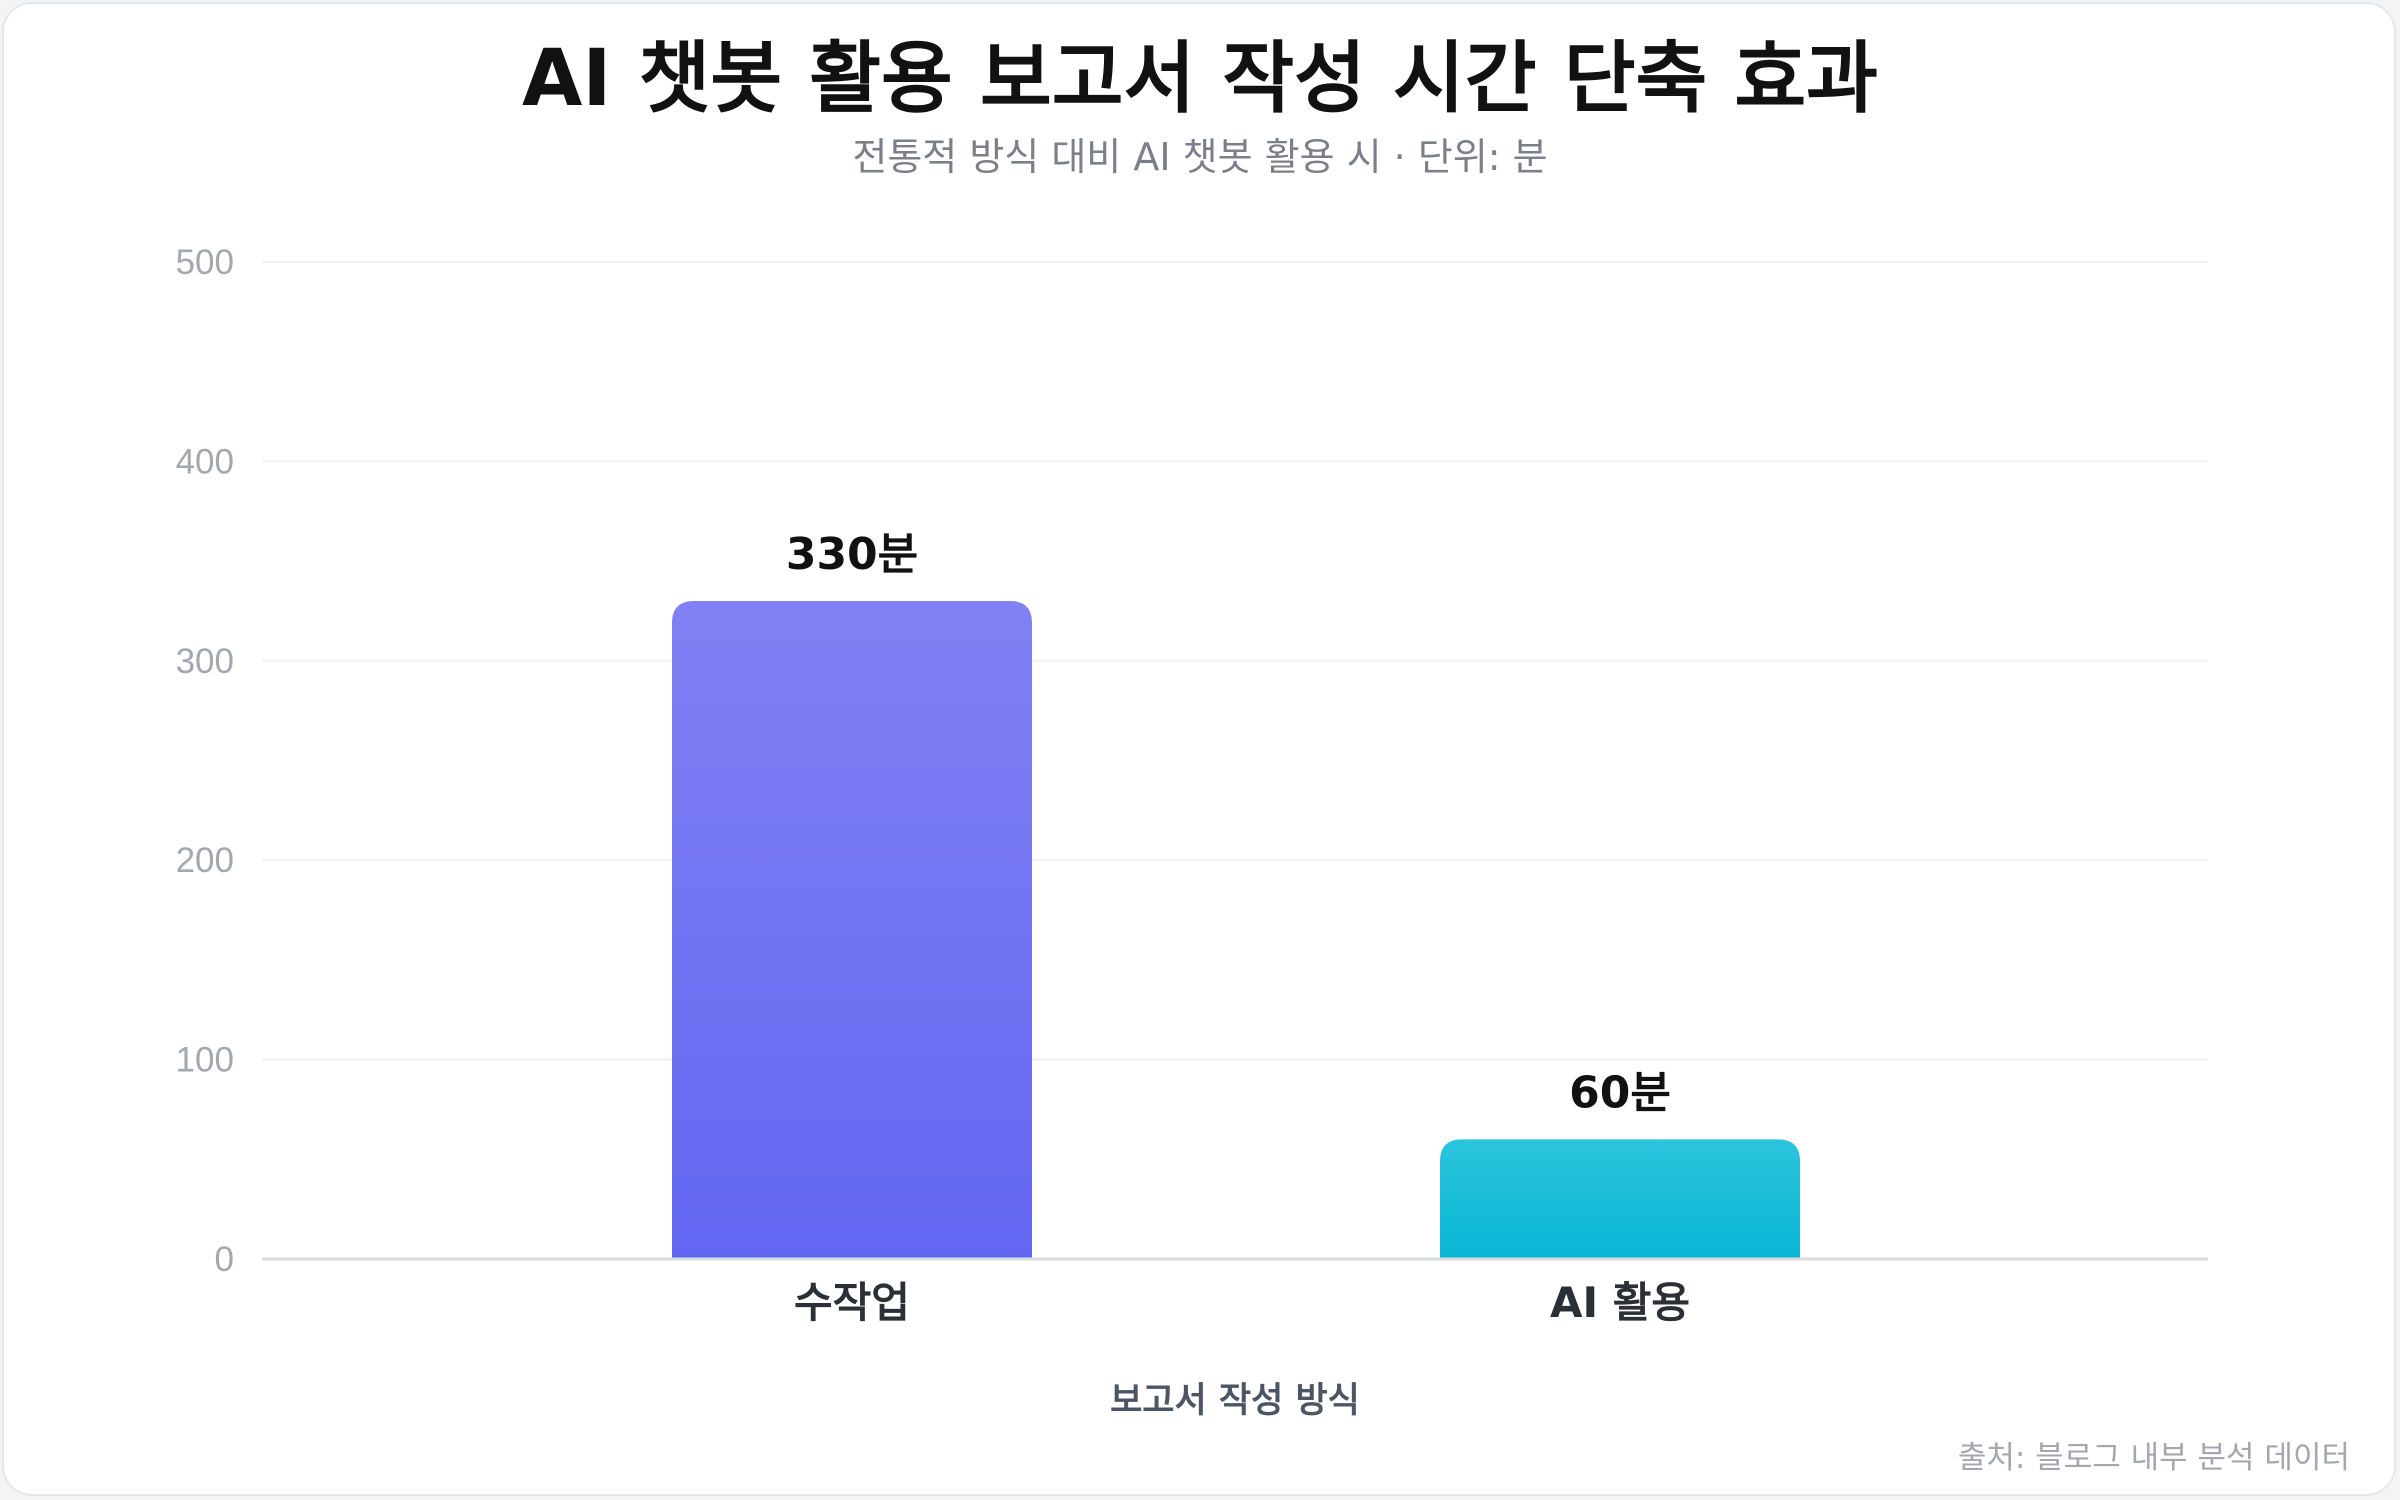  Describe the element at coordinates (224, 1259) in the screenshot. I see `y-tick-label: 0` at that location.